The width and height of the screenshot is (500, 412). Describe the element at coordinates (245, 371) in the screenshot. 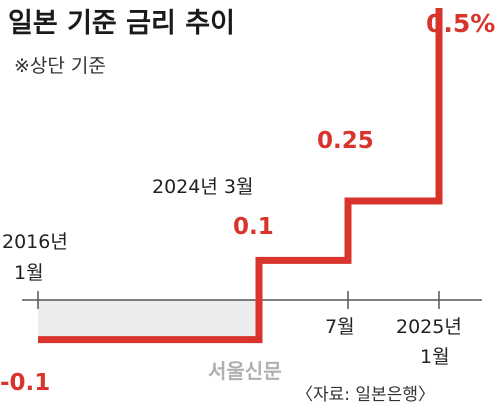

I see `newspaper-watermark: 서울신문` at that location.